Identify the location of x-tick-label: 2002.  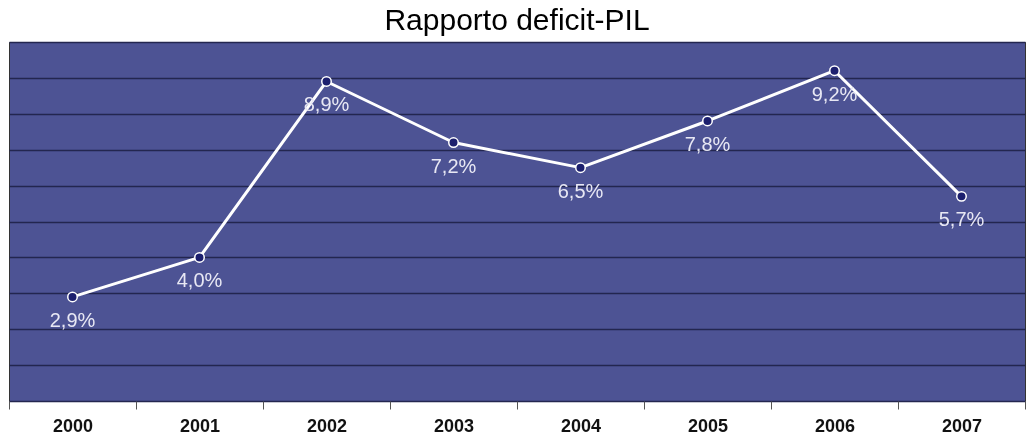
(327, 425).